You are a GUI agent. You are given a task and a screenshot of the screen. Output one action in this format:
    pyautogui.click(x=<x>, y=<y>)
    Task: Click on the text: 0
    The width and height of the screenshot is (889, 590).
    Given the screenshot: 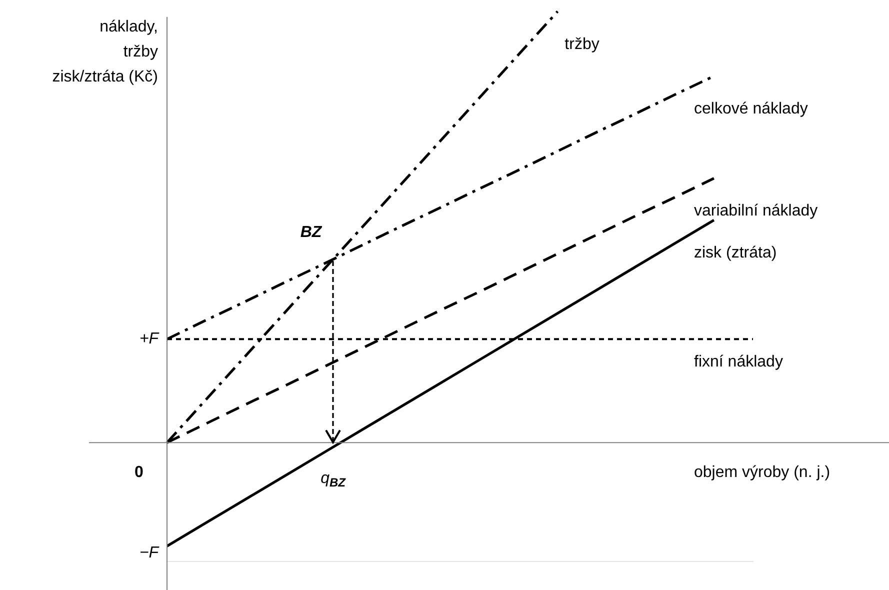 What is the action you would take?
    pyautogui.click(x=139, y=473)
    